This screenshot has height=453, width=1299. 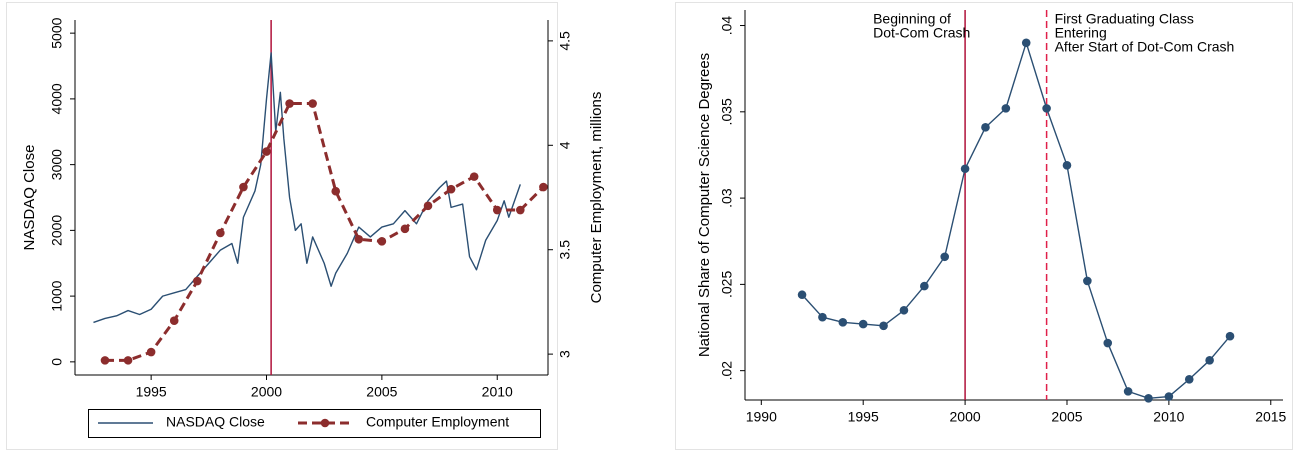 I want to click on y-tick-label: .02, so click(x=727, y=371).